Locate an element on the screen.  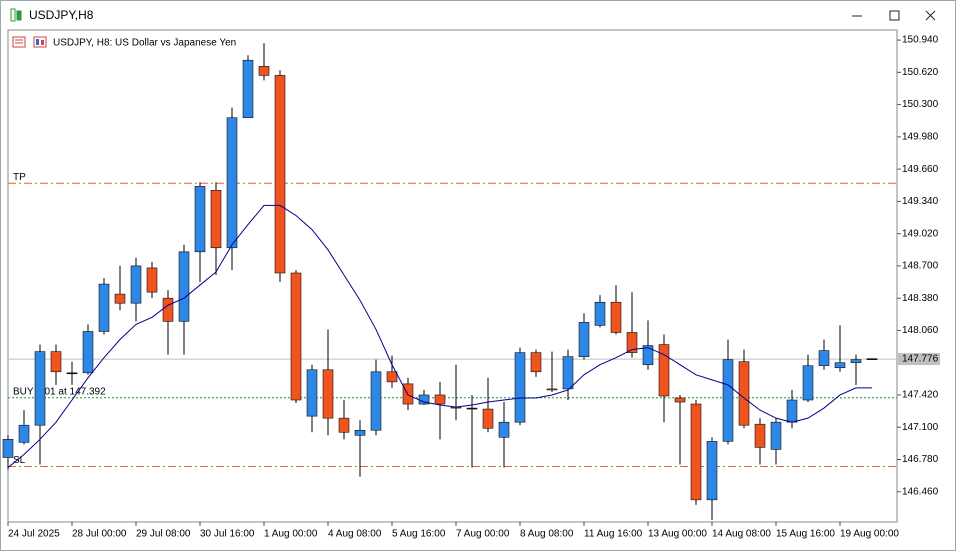
level-label: SL is located at coordinates (19, 460).